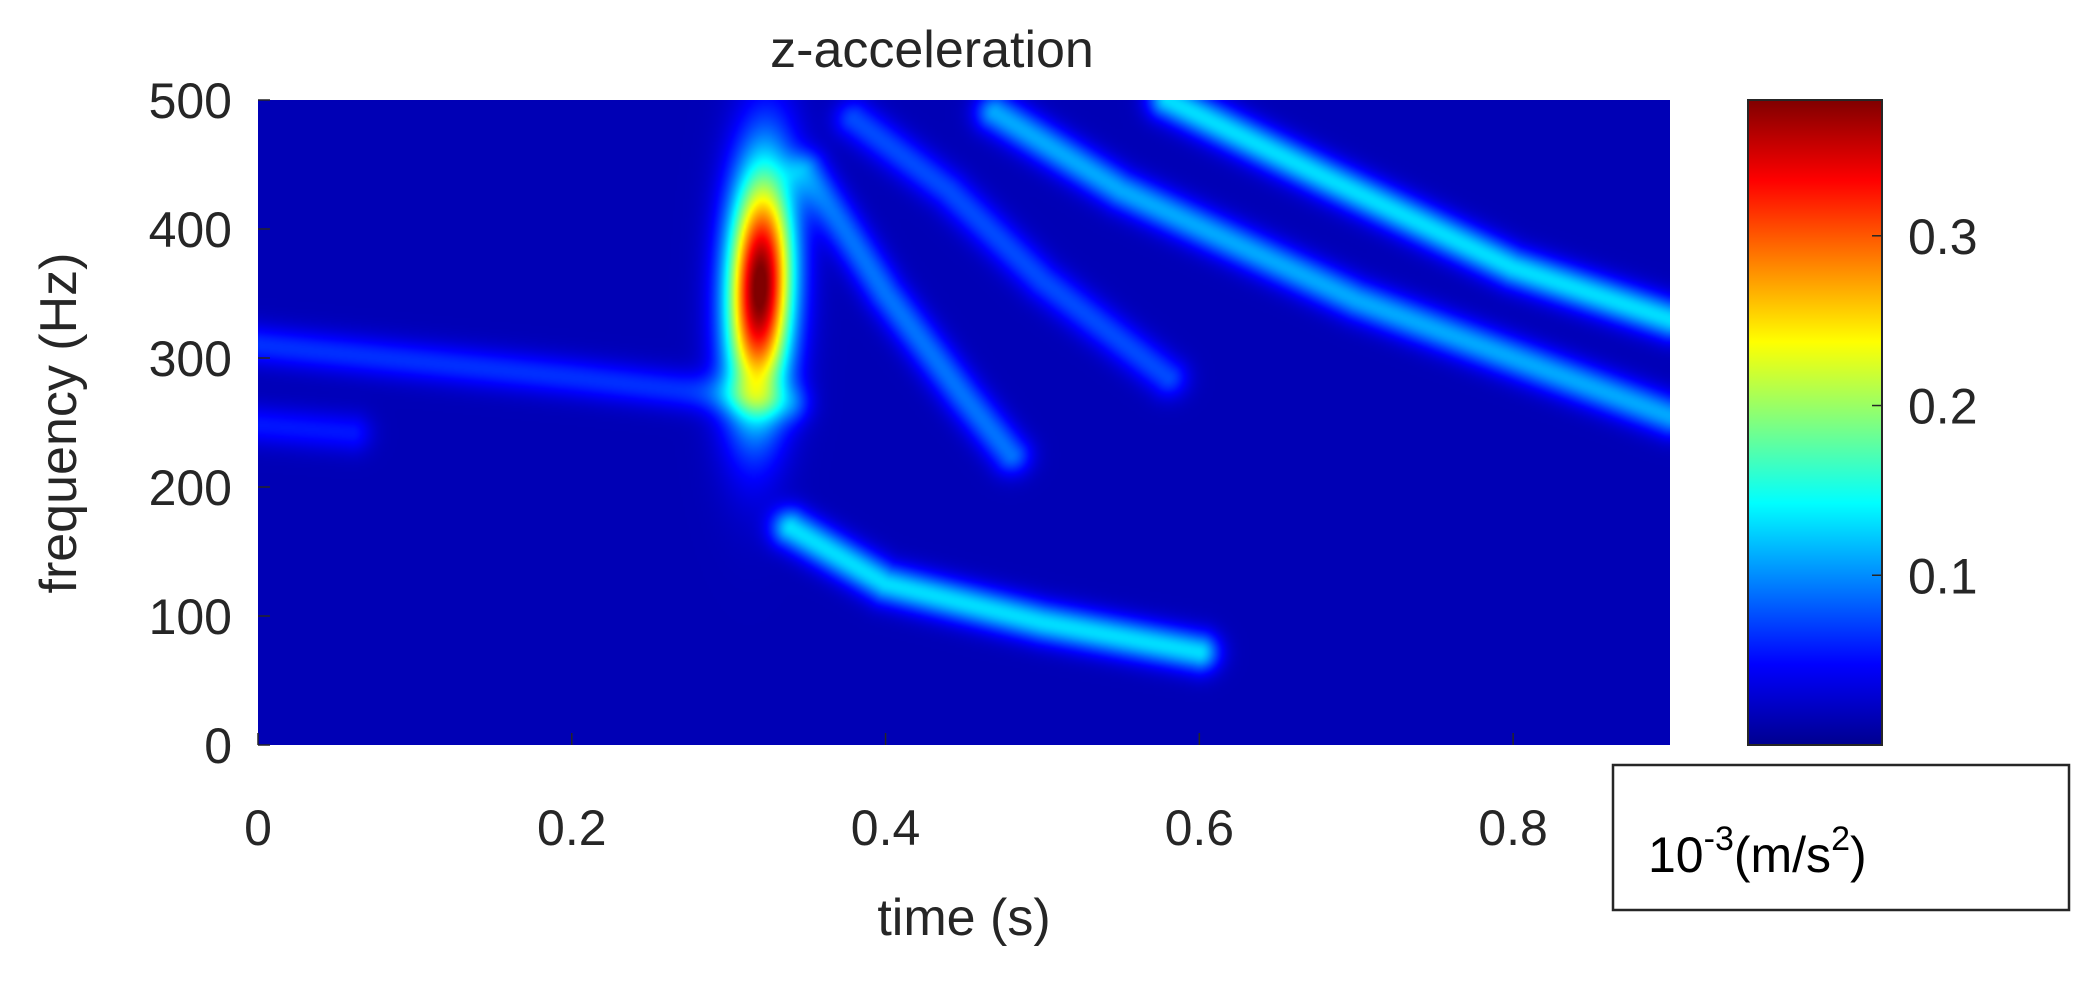 The width and height of the screenshot is (2076, 987). Describe the element at coordinates (932, 50) in the screenshot. I see `chart-title: z-acceleration` at that location.